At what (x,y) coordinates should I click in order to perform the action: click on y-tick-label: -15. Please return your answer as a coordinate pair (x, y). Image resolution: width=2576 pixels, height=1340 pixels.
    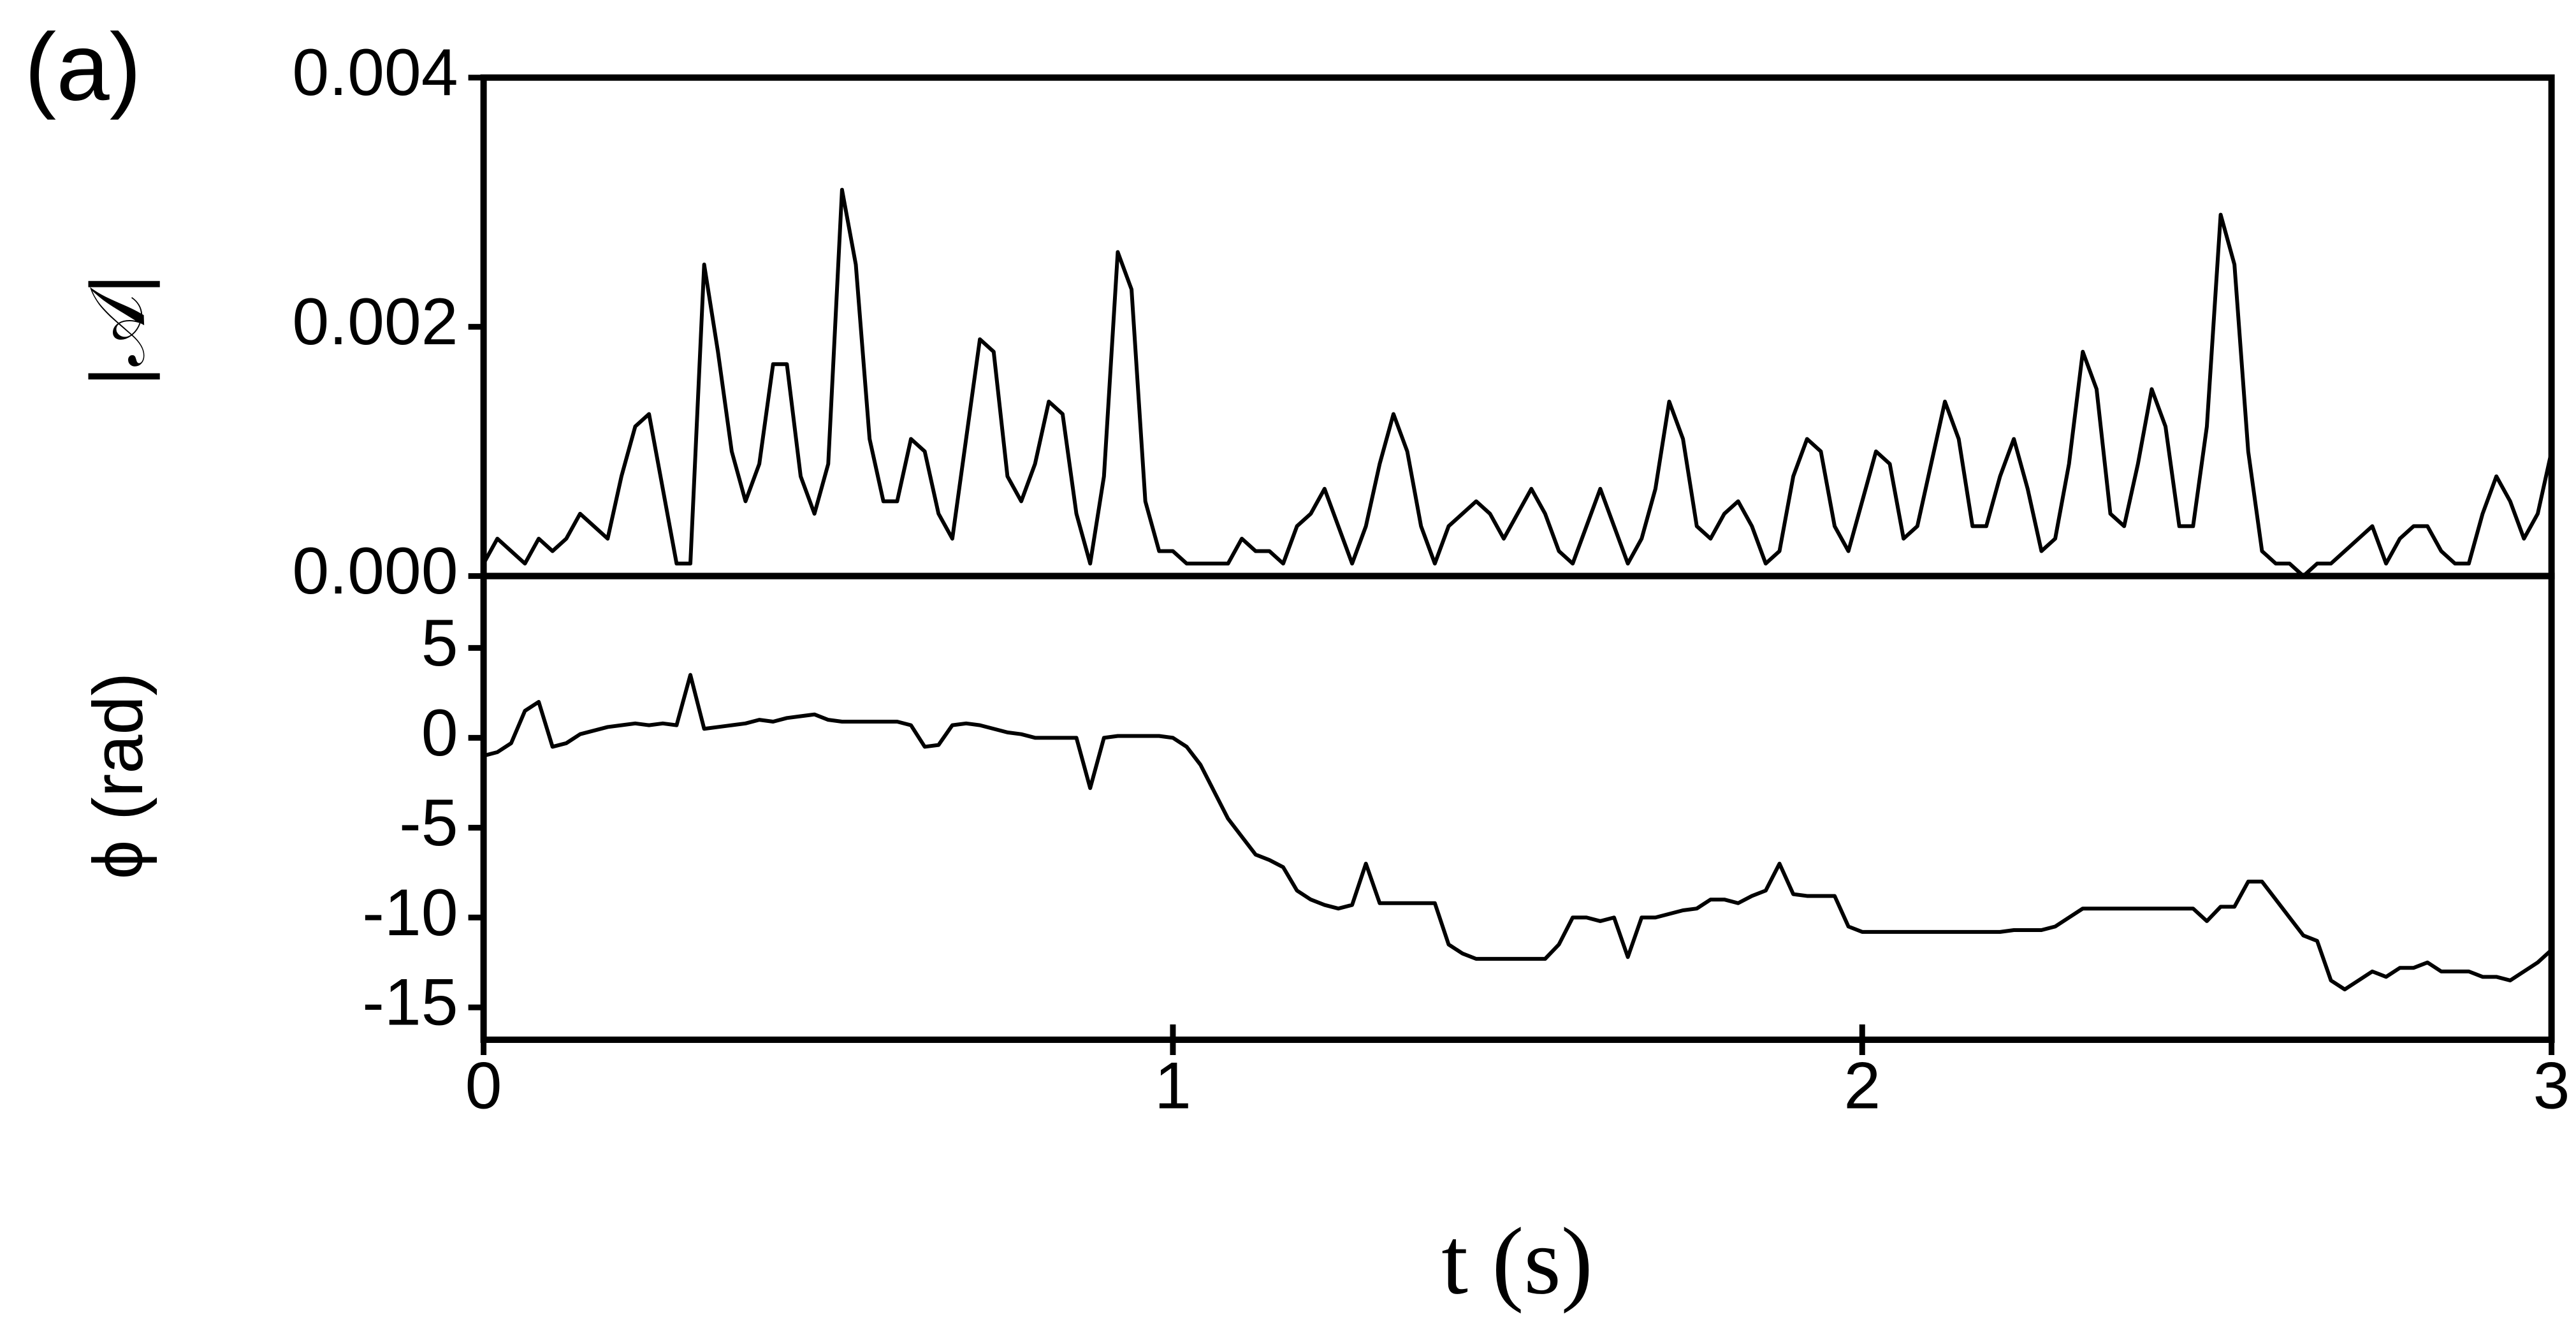
    Looking at the image, I should click on (410, 1003).